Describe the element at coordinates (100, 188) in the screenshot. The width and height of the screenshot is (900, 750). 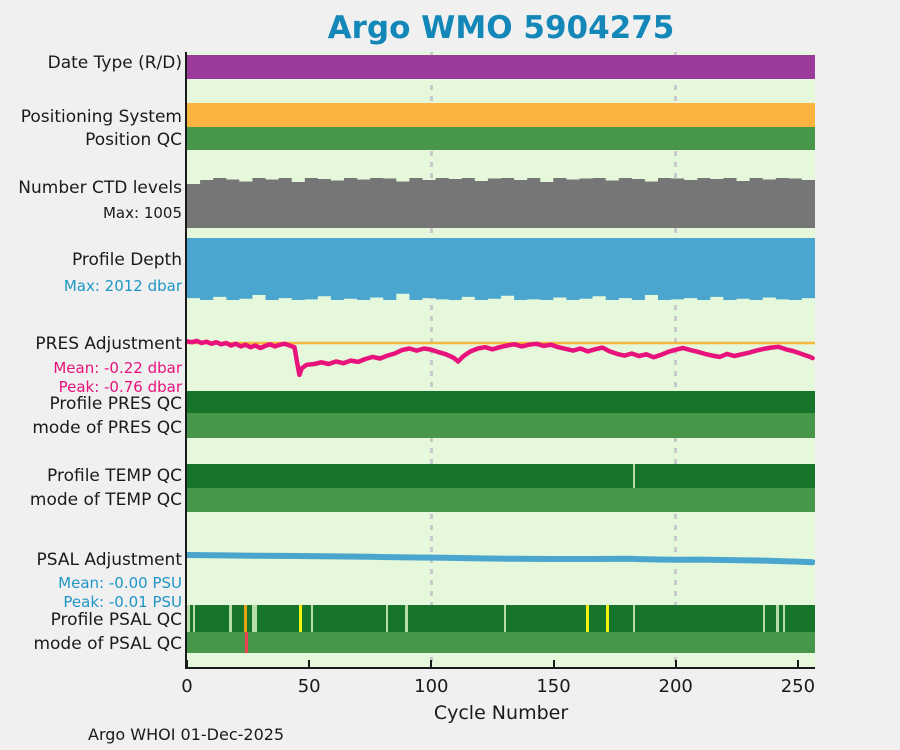
I see `label-ctd-levels: Number CTD levels` at that location.